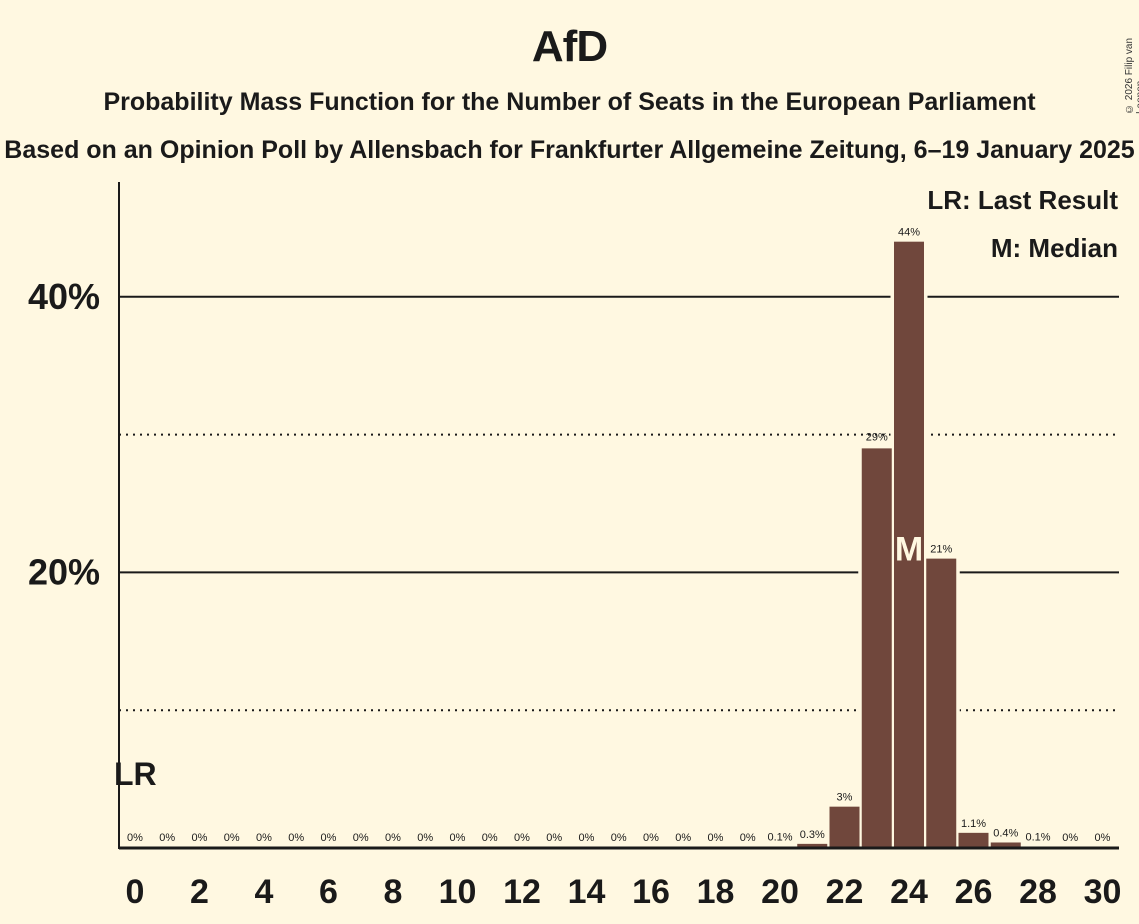 This screenshot has height=924, width=1139. I want to click on x-tick-label: 20, so click(780, 892).